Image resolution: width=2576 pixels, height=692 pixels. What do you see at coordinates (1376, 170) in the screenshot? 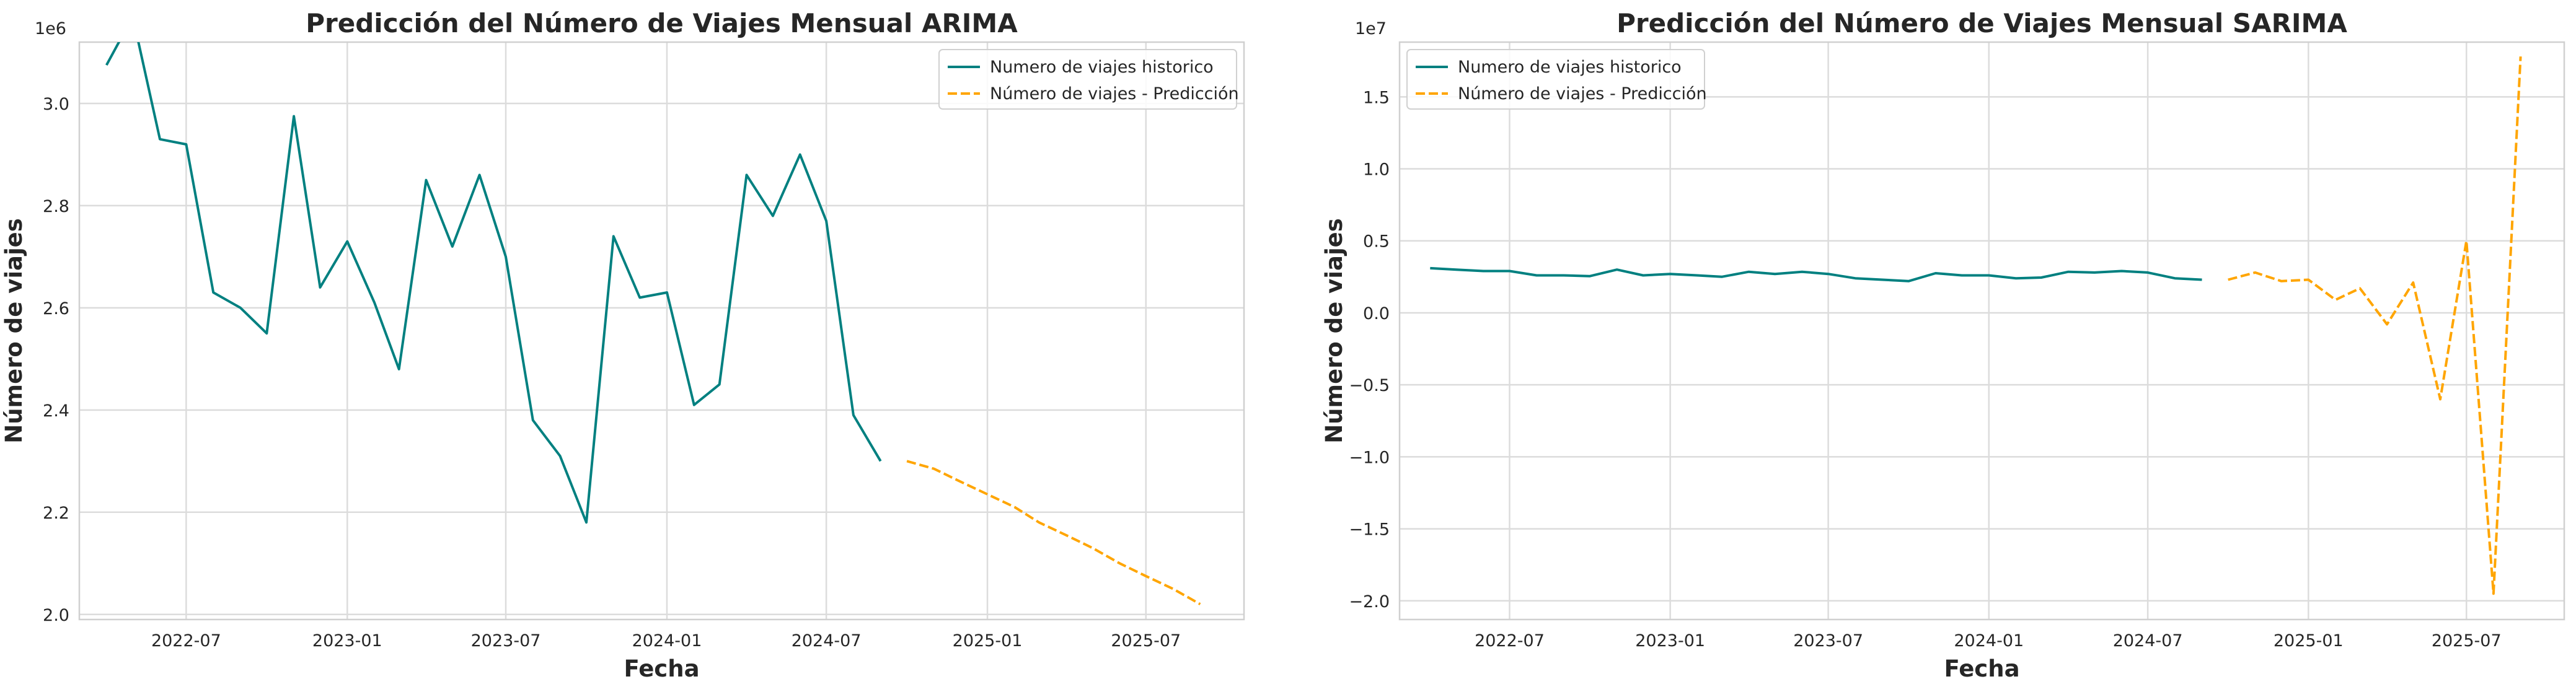
I see `sarima-y-tick-label: 1.0` at bounding box center [1376, 170].